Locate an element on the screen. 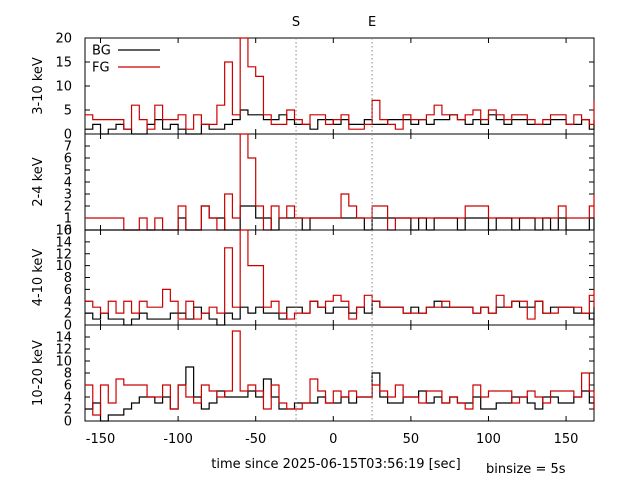 This screenshot has height=484, width=640. legend: BG FG is located at coordinates (126, 60).